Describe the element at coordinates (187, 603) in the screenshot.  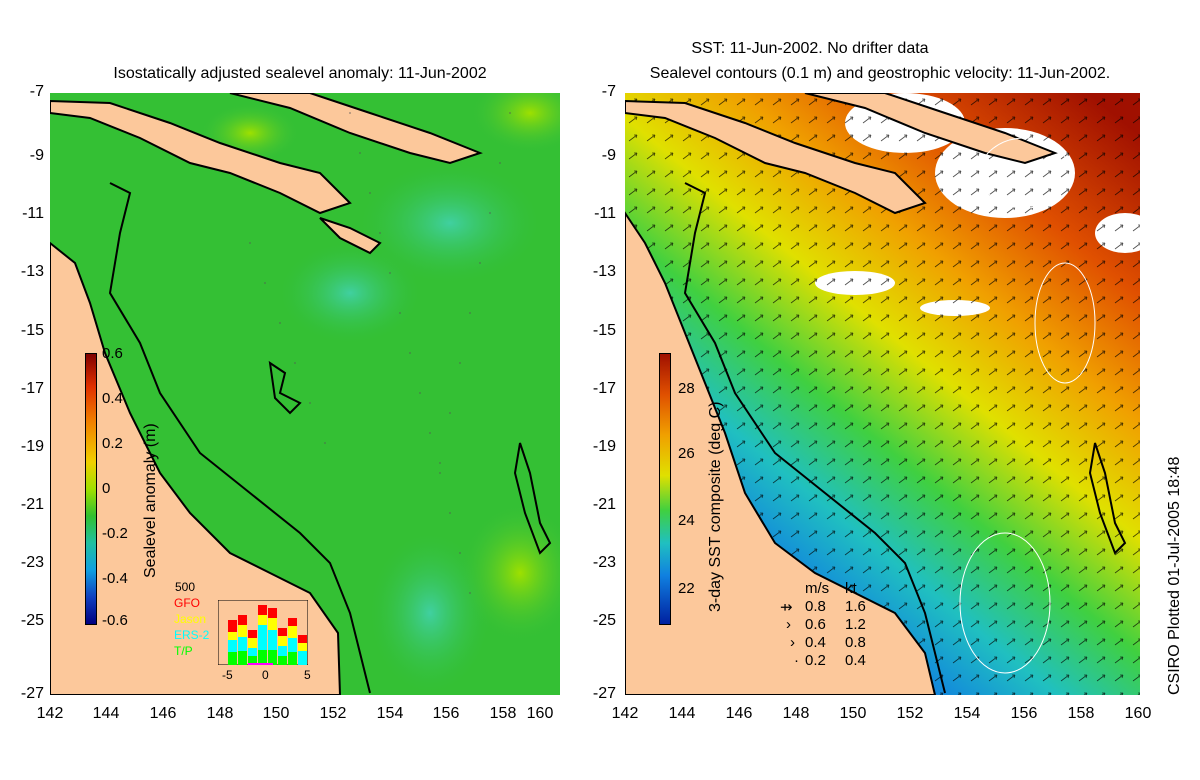
I see `inset-sat-gfo: GFO` at that location.